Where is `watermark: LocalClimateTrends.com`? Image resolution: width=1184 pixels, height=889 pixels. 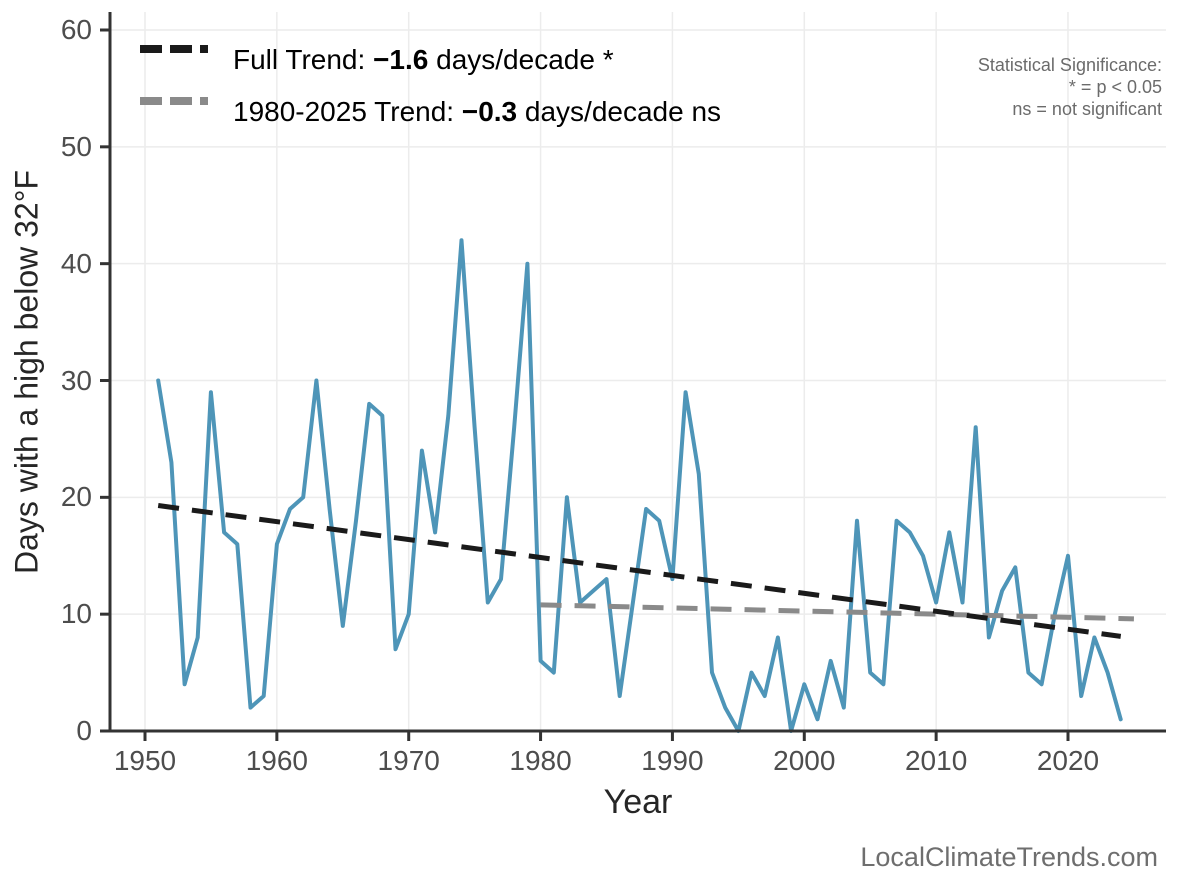
watermark: LocalClimateTrends.com is located at coordinates (1009, 857).